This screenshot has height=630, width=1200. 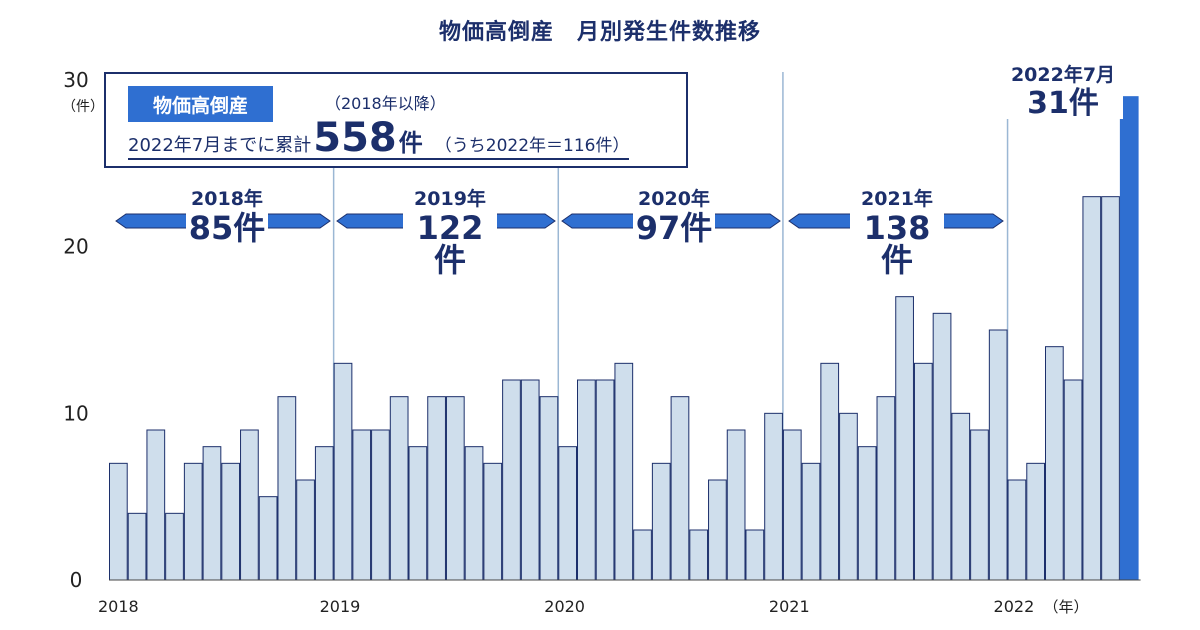 I want to click on summary-lead: 2022年7月までに累計, so click(x=220, y=145).